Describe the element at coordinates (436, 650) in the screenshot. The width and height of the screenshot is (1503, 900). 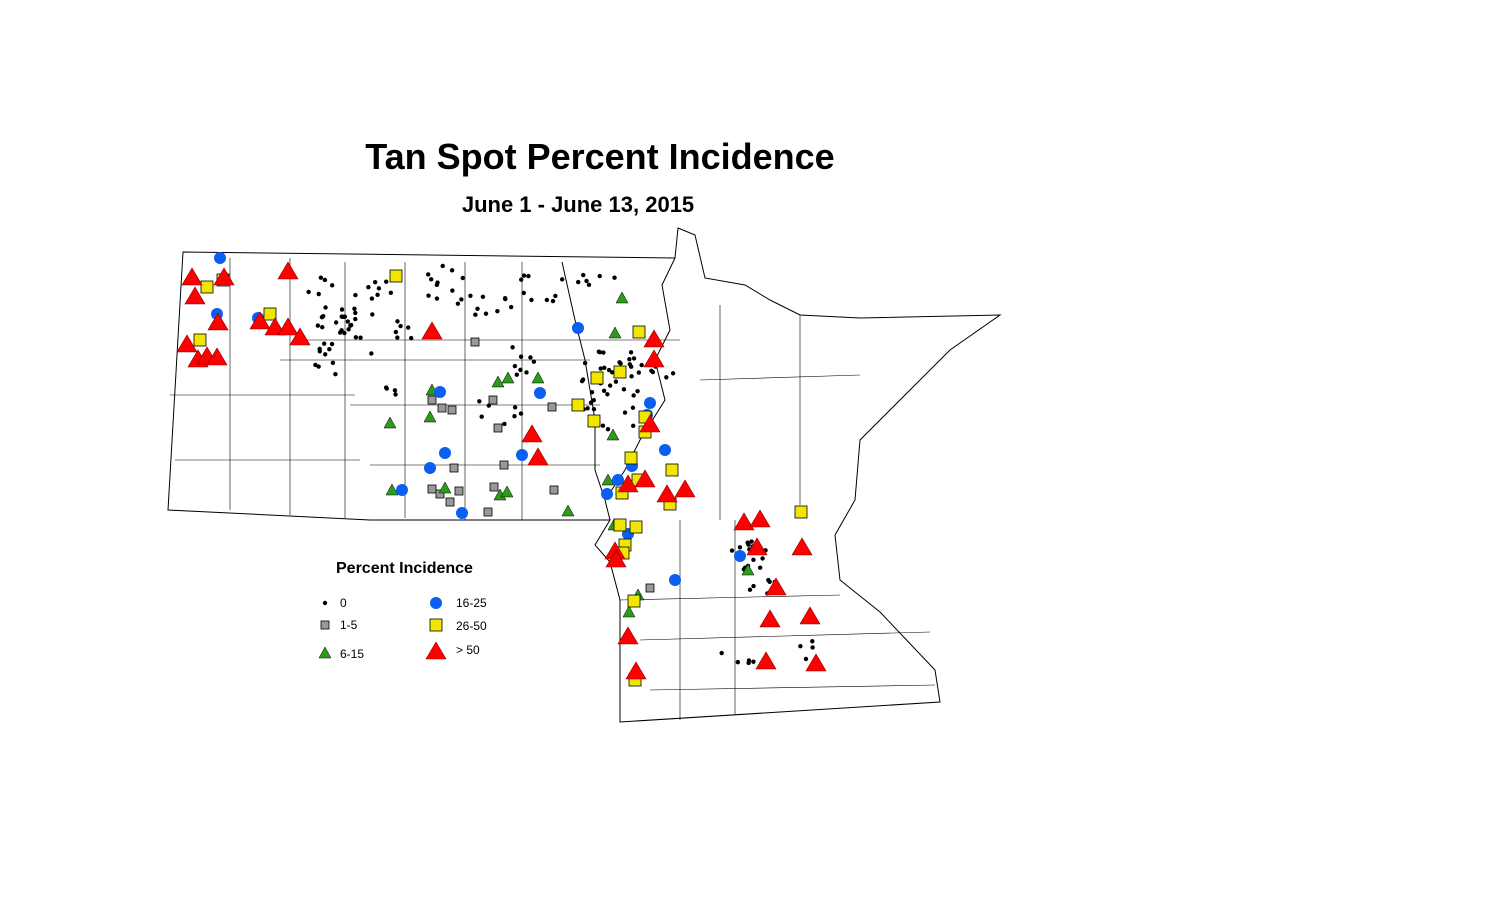
I see `legend-red-triangle-icon` at that location.